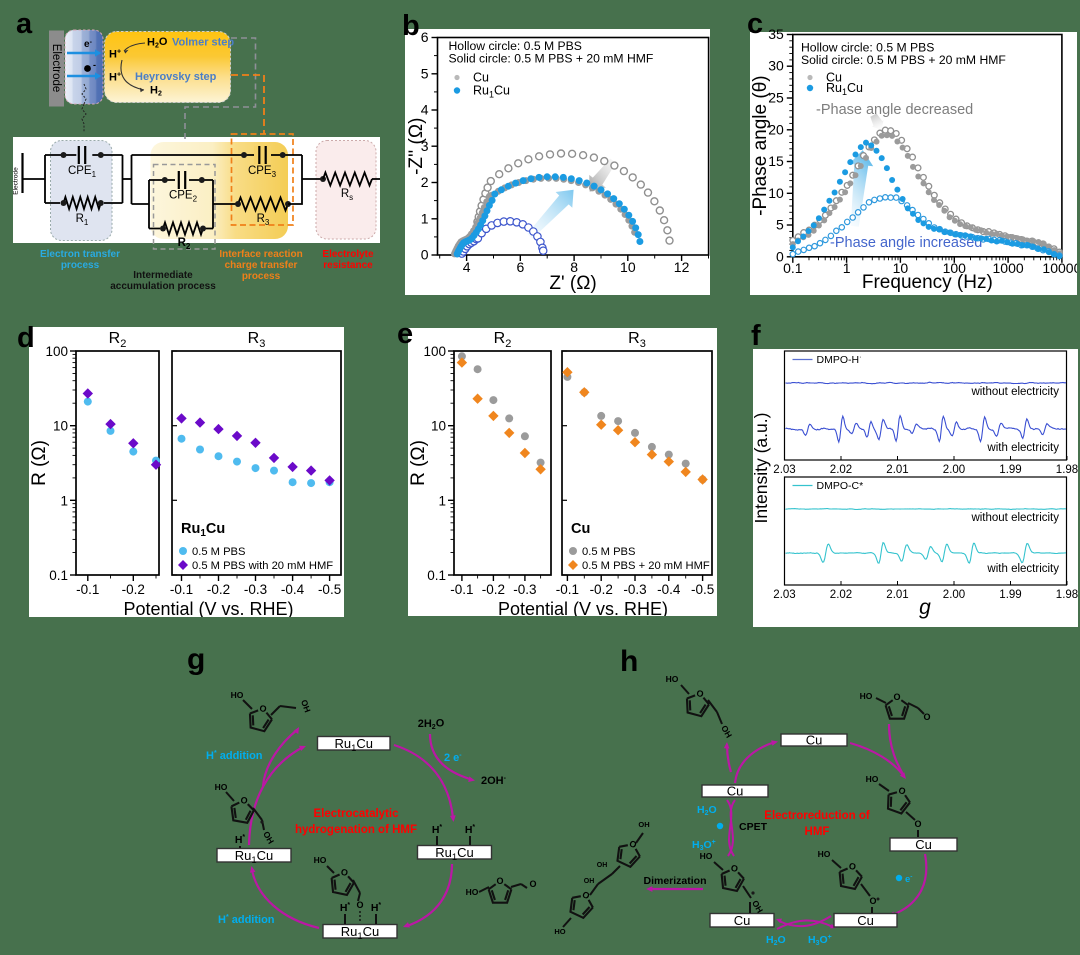 The image size is (1080, 955). What do you see at coordinates (894, 110) in the screenshot?
I see `svg-text: -Phase angle decreased` at bounding box center [894, 110].